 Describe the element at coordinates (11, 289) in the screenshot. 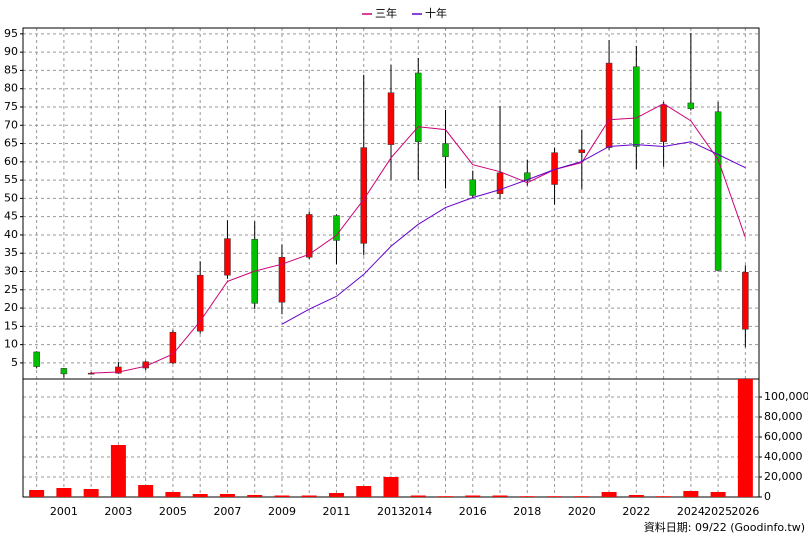

I see `y-tick-label: 25` at that location.